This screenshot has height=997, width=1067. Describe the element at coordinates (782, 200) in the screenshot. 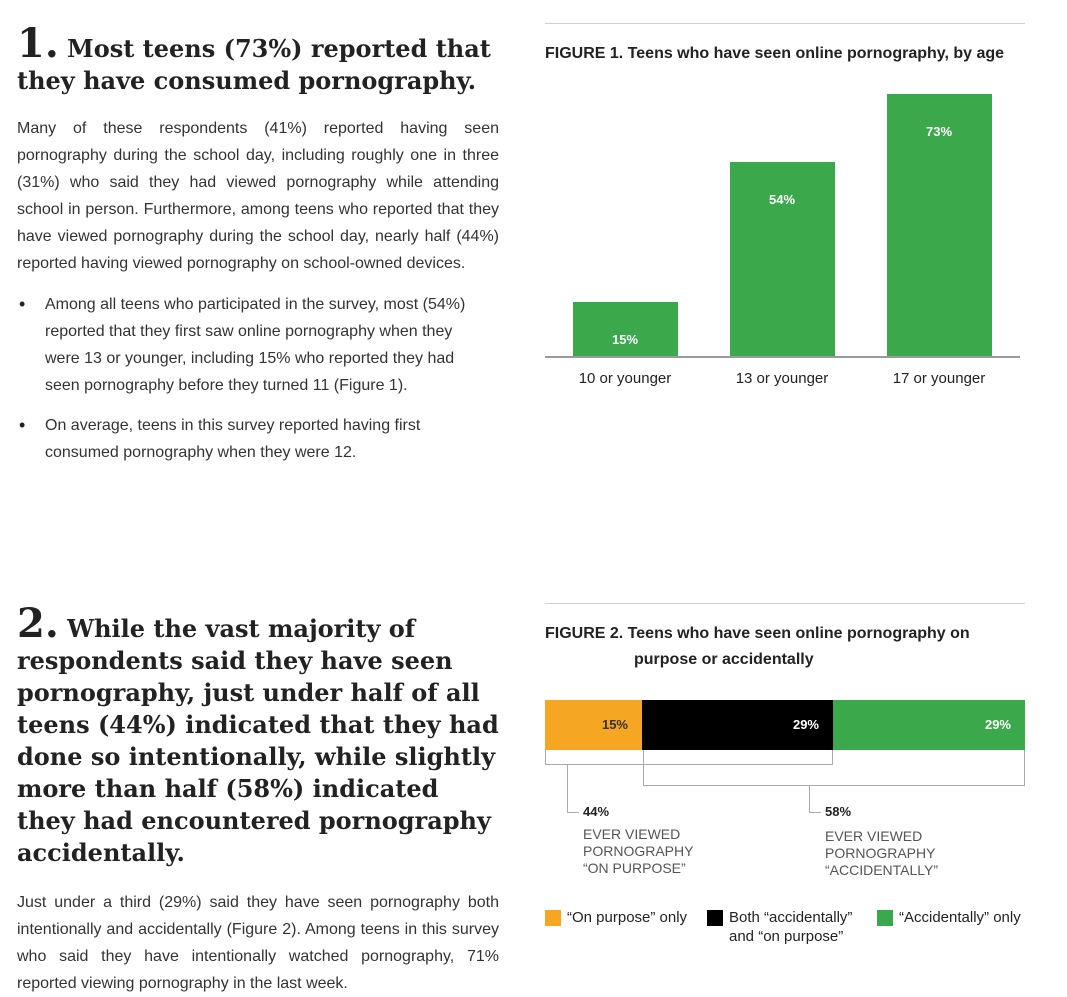

I see `bar-value-label: 54%` at that location.